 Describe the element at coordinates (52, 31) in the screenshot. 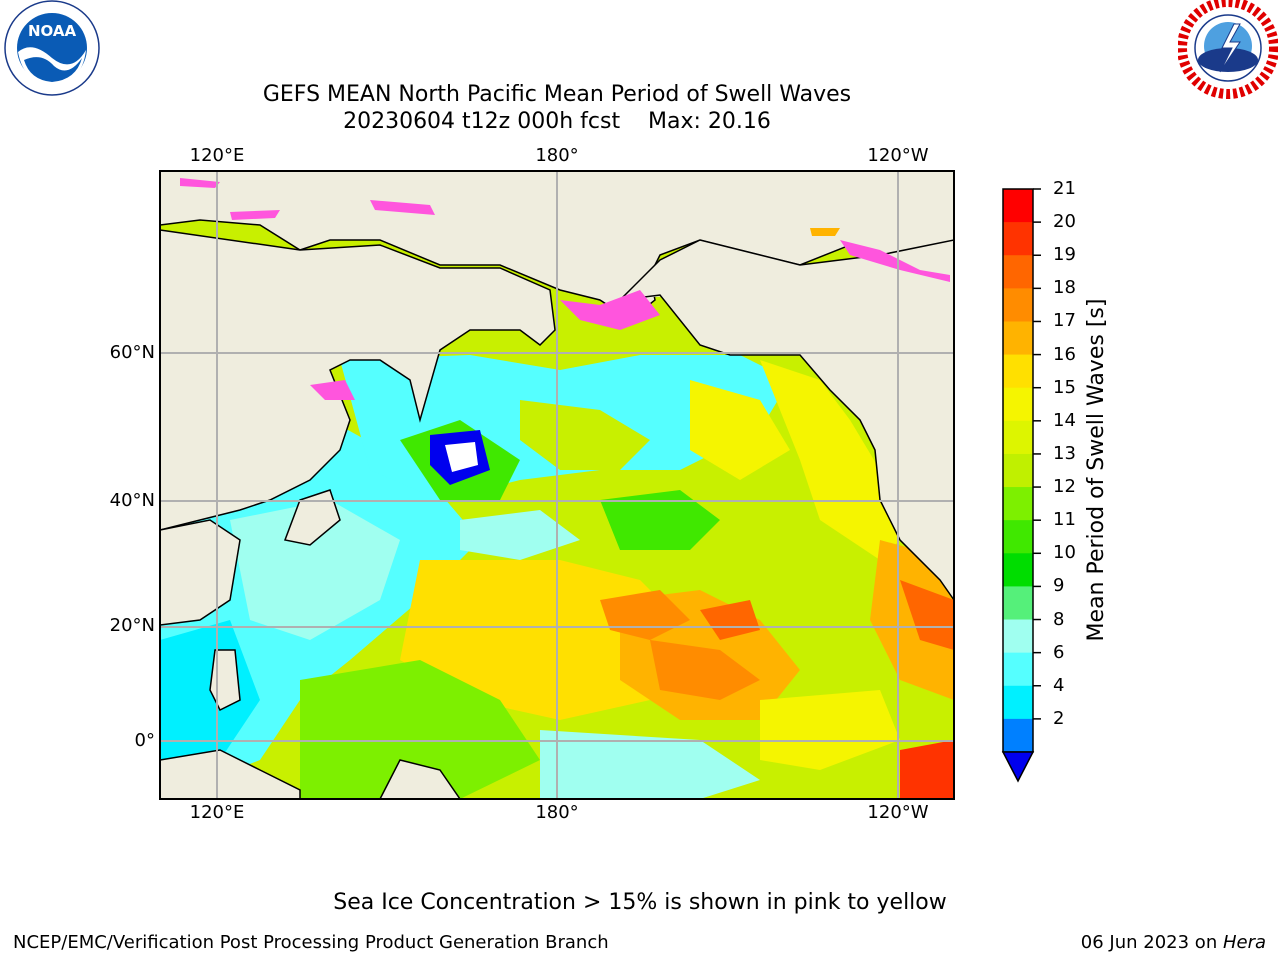

I see `noaa-logo-text: NOAA` at that location.